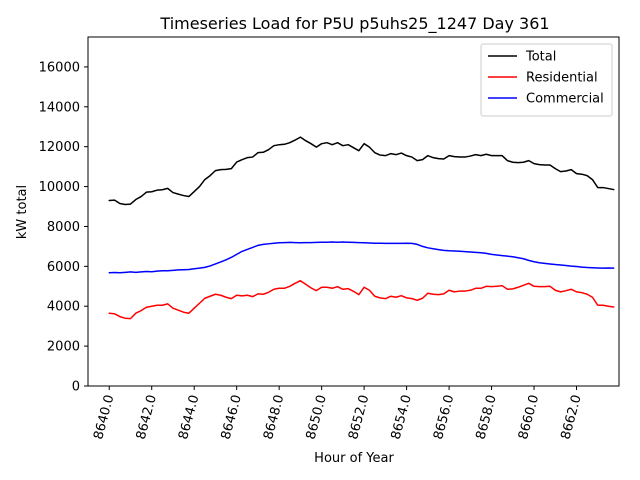 Image resolution: width=640 pixels, height=480 pixels. I want to click on y-tick-label: 0, so click(76, 387).